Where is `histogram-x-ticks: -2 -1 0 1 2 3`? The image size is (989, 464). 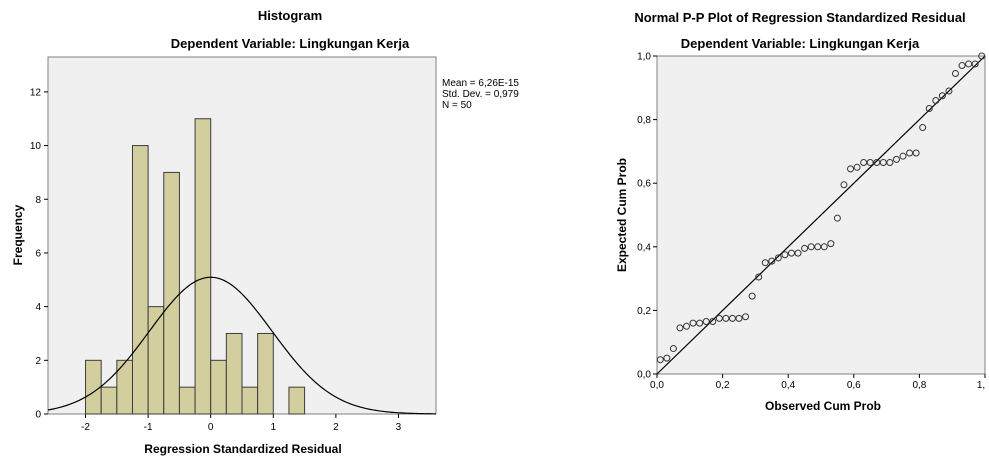 histogram-x-ticks: -2 -1 0 1 2 3 is located at coordinates (241, 423).